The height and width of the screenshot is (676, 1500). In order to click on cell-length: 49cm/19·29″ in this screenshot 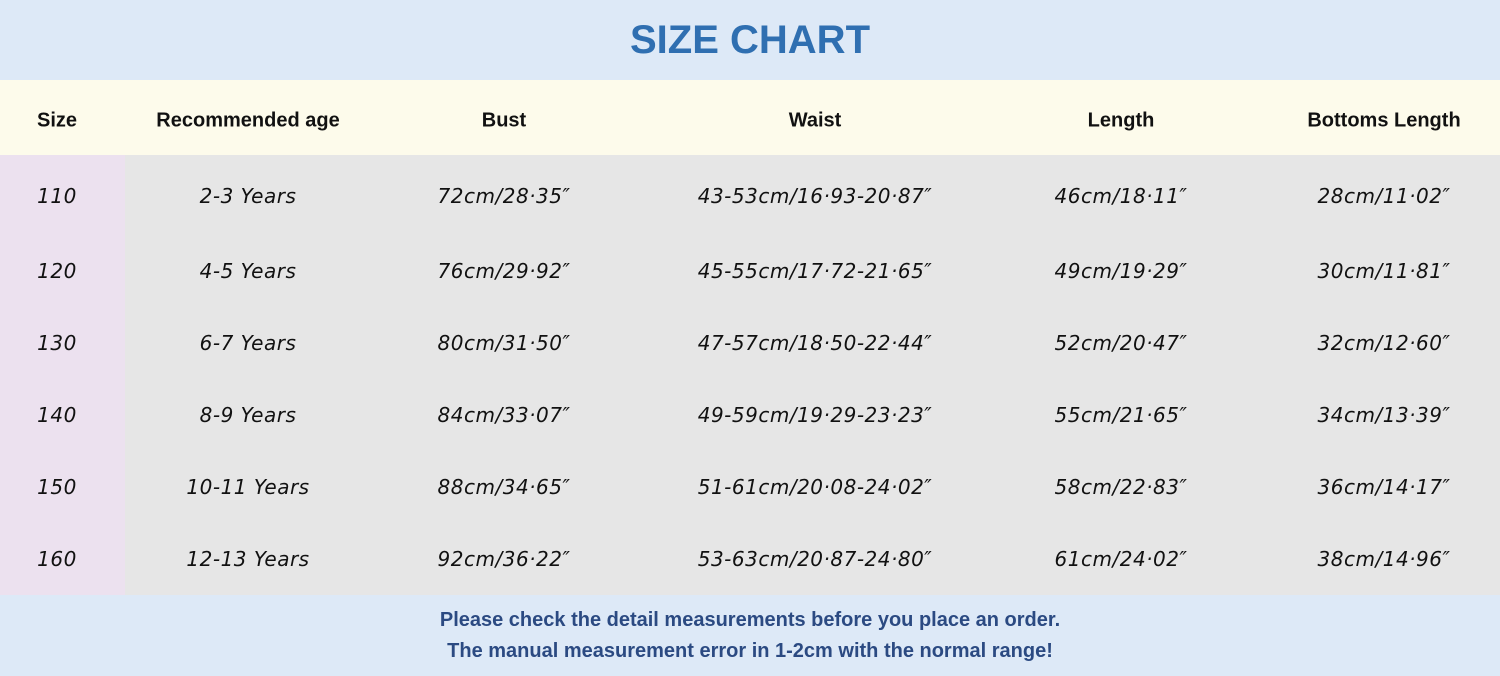, I will do `click(1121, 271)`.